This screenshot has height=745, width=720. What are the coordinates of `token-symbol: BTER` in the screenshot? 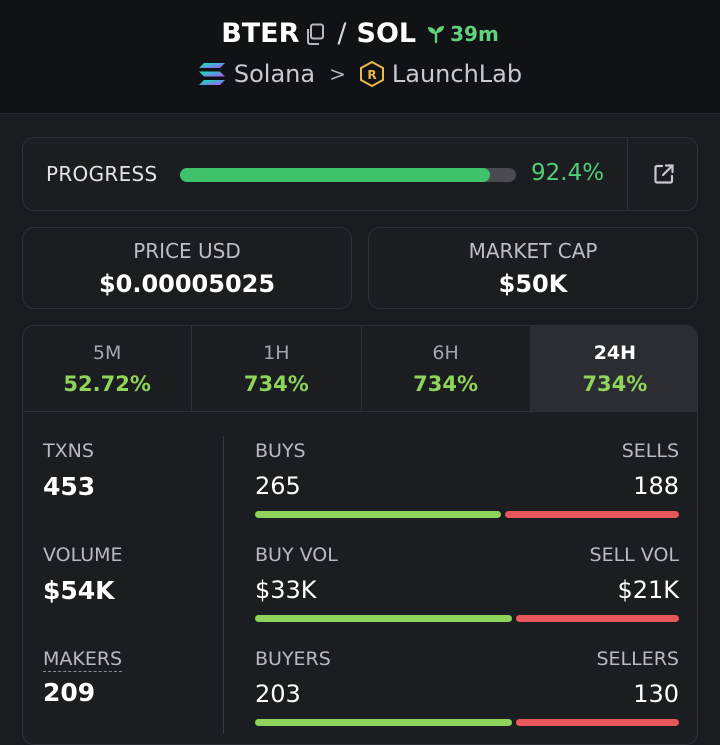 It's located at (260, 33).